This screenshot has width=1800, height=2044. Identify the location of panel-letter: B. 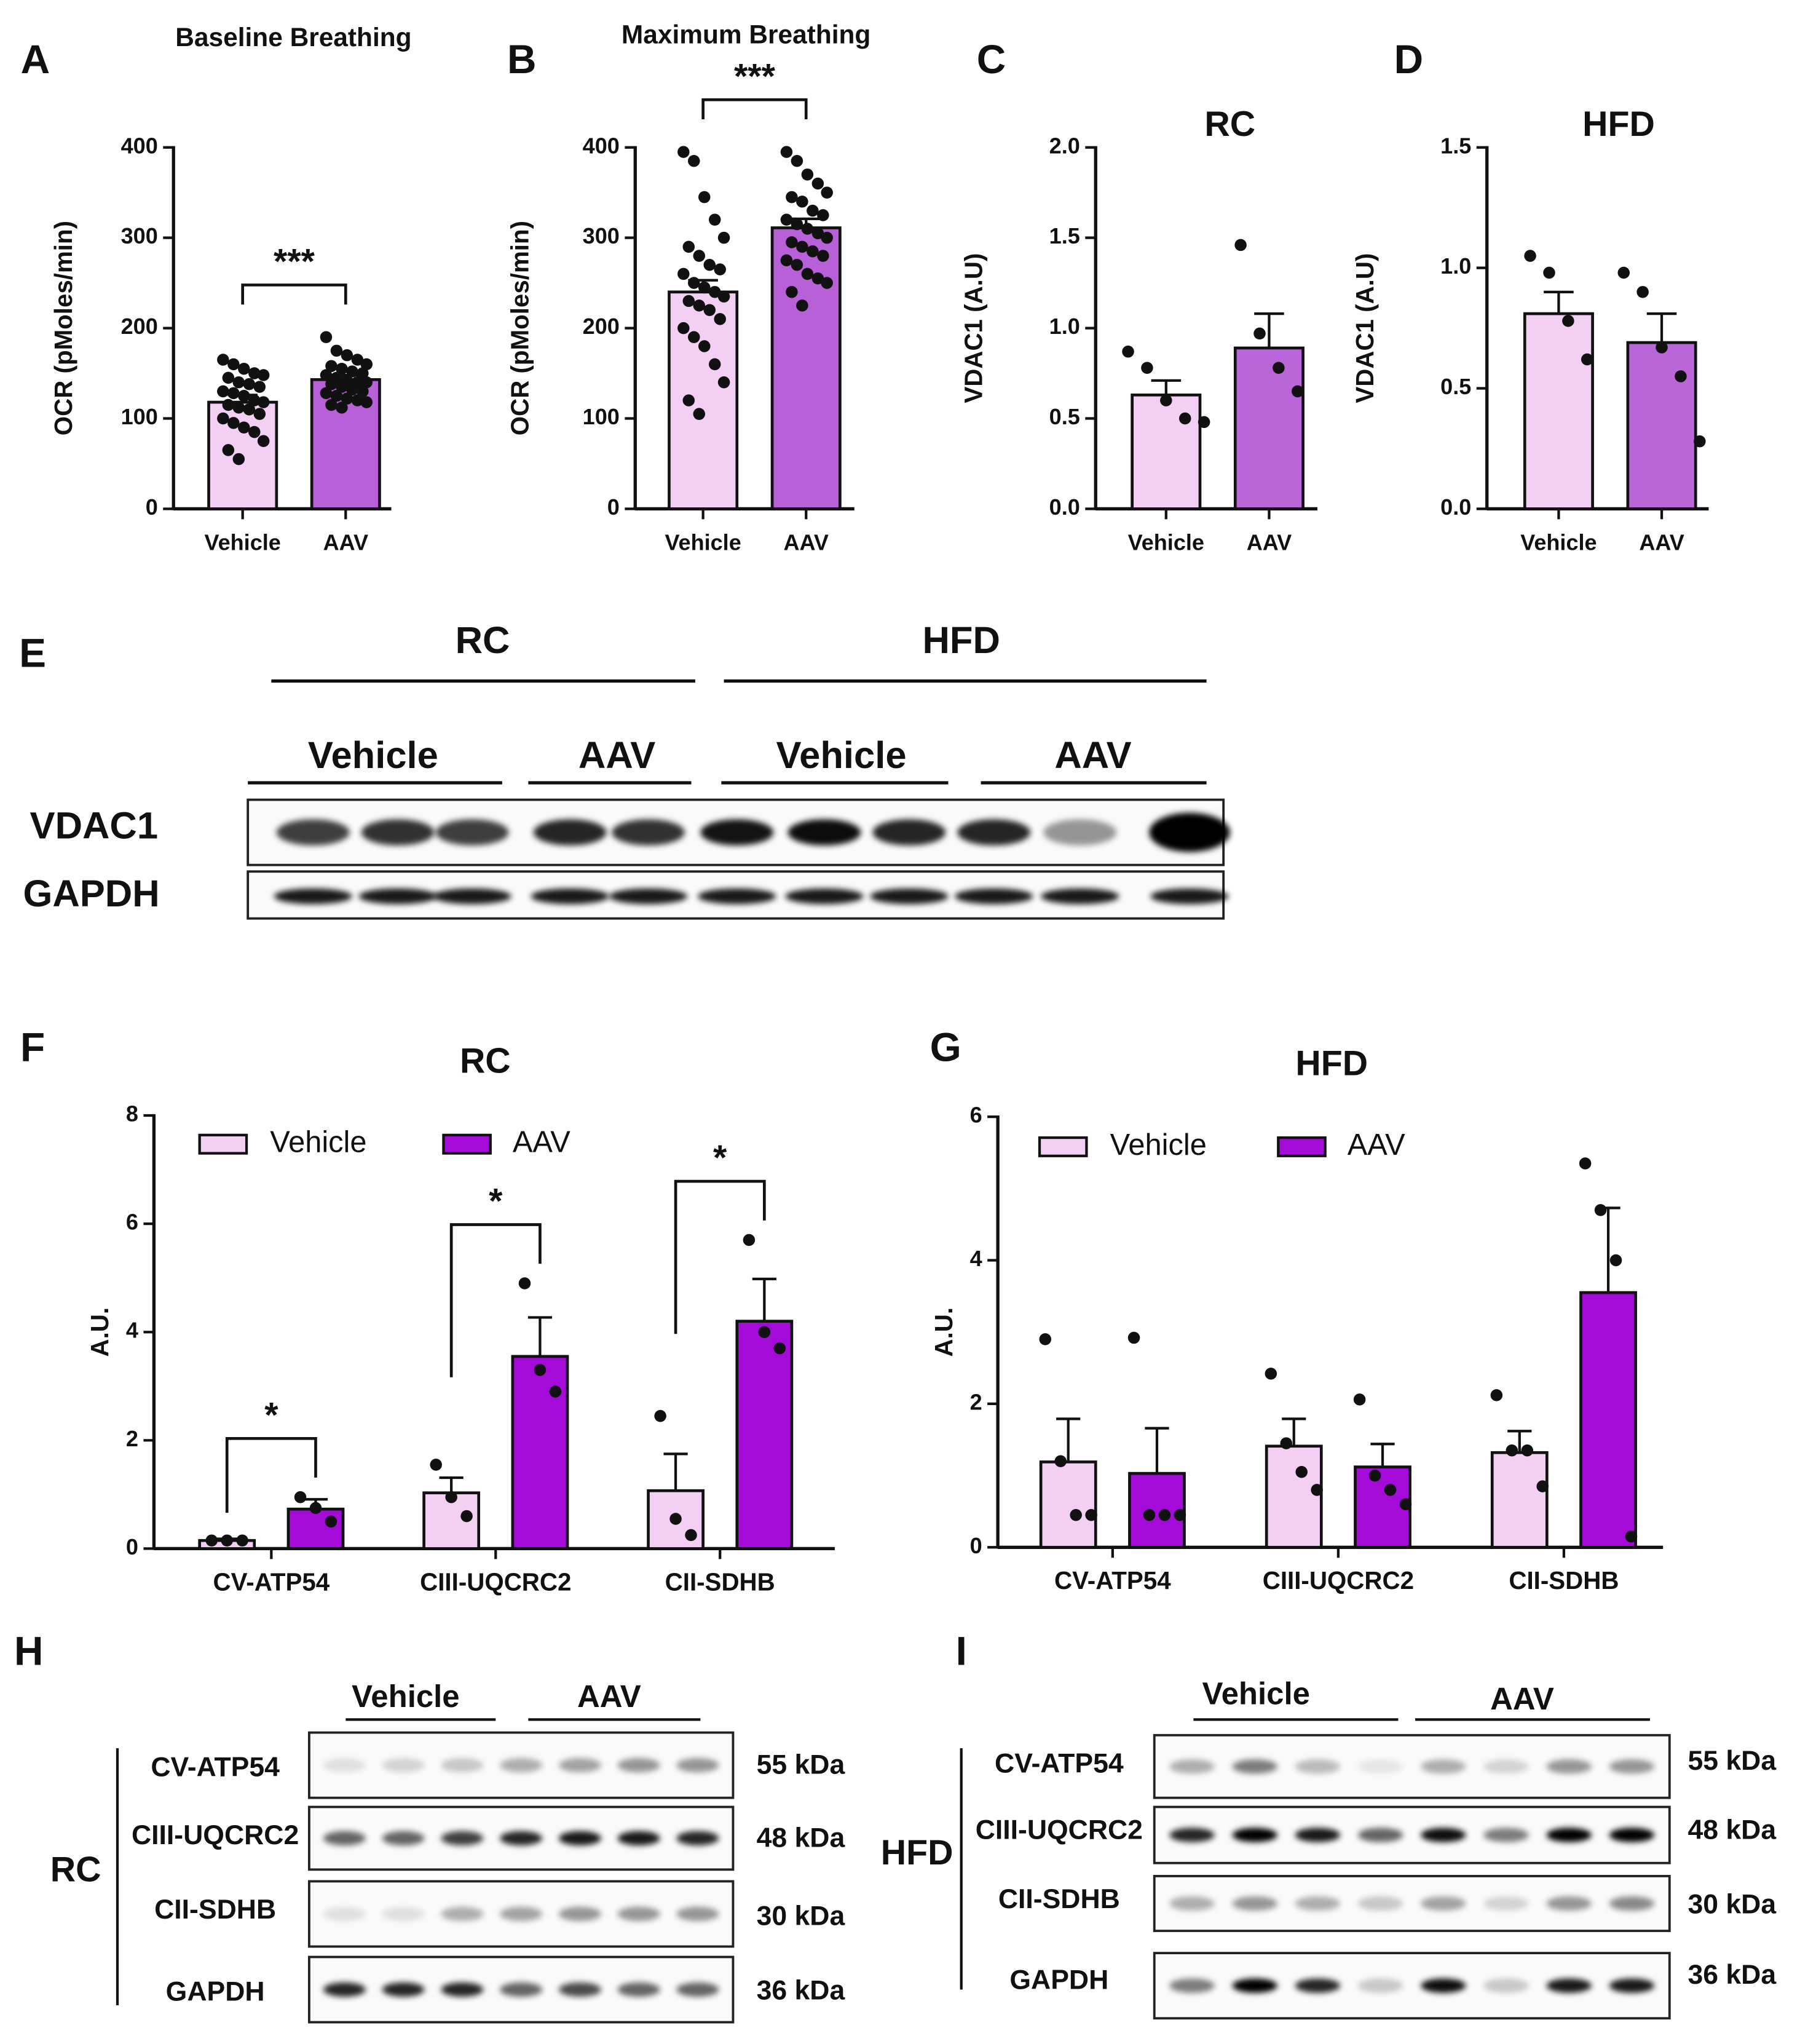
(522, 59).